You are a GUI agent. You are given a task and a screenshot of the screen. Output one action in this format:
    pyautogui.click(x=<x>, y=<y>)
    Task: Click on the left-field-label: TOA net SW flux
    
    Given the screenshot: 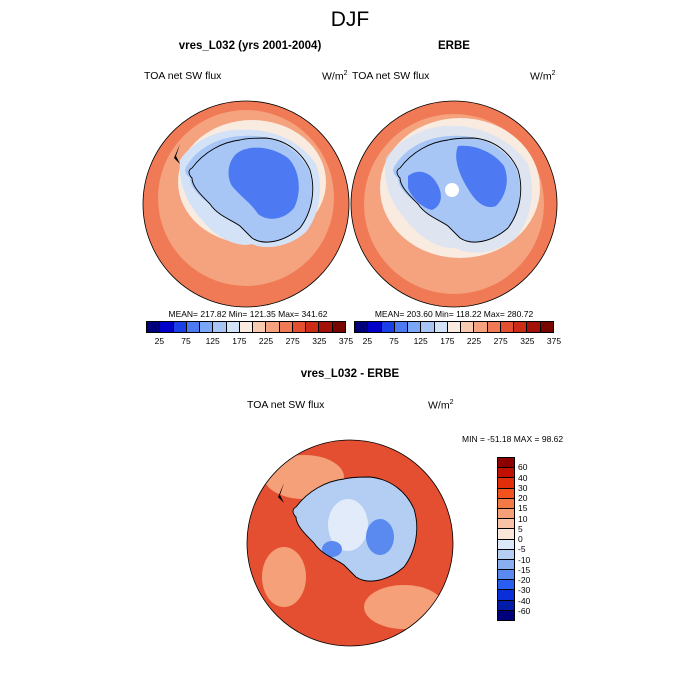 What is the action you would take?
    pyautogui.click(x=183, y=76)
    